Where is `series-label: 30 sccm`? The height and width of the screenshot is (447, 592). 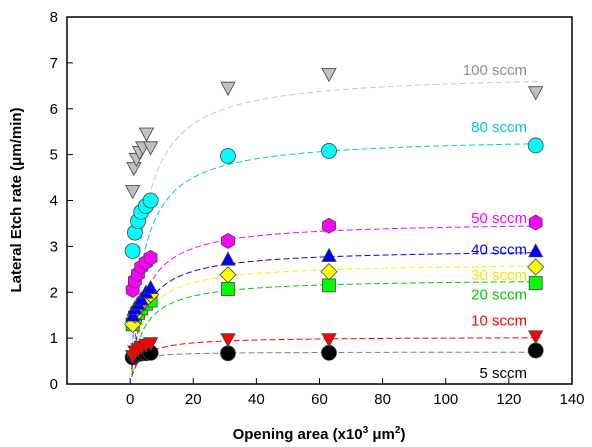
series-label: 30 sccm is located at coordinates (499, 275).